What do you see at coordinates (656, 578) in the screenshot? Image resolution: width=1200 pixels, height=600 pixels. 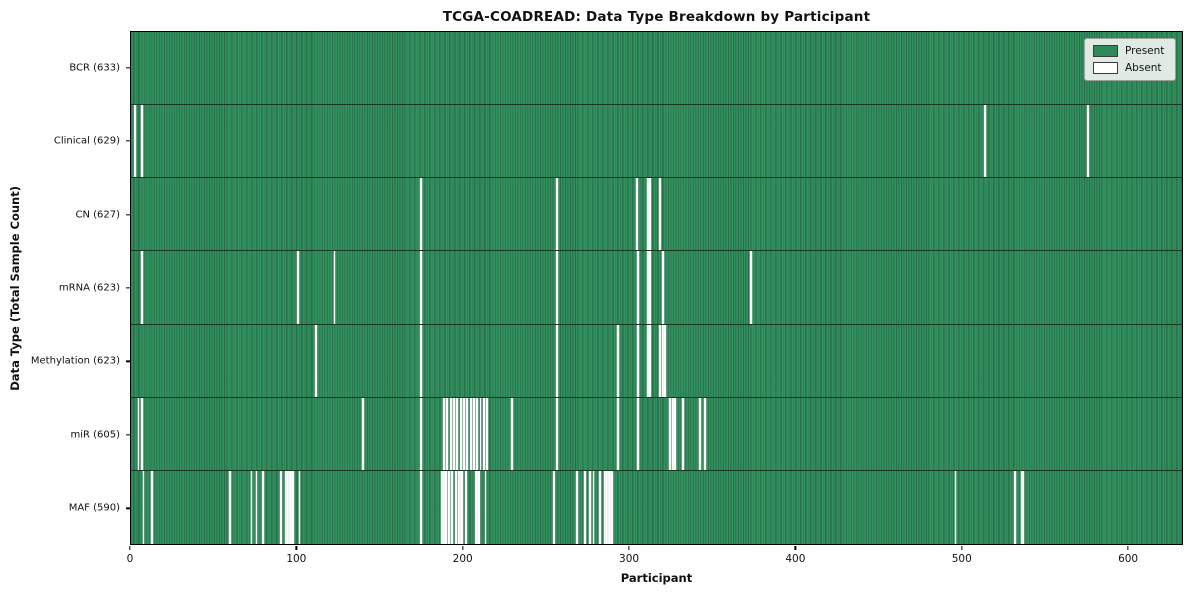 I see `x-axis-label: Participant` at bounding box center [656, 578].